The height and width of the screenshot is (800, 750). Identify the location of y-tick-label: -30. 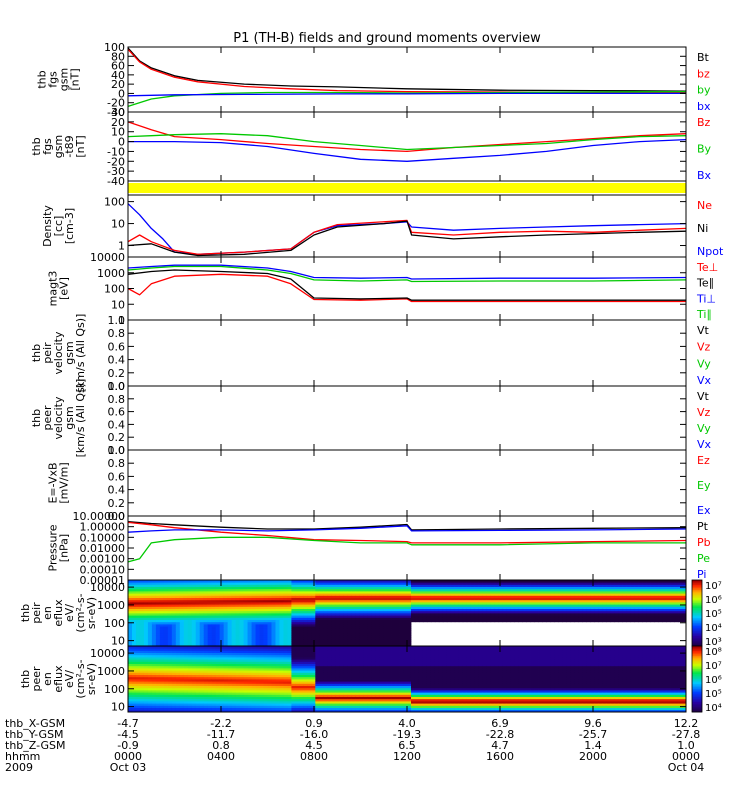
(116, 171).